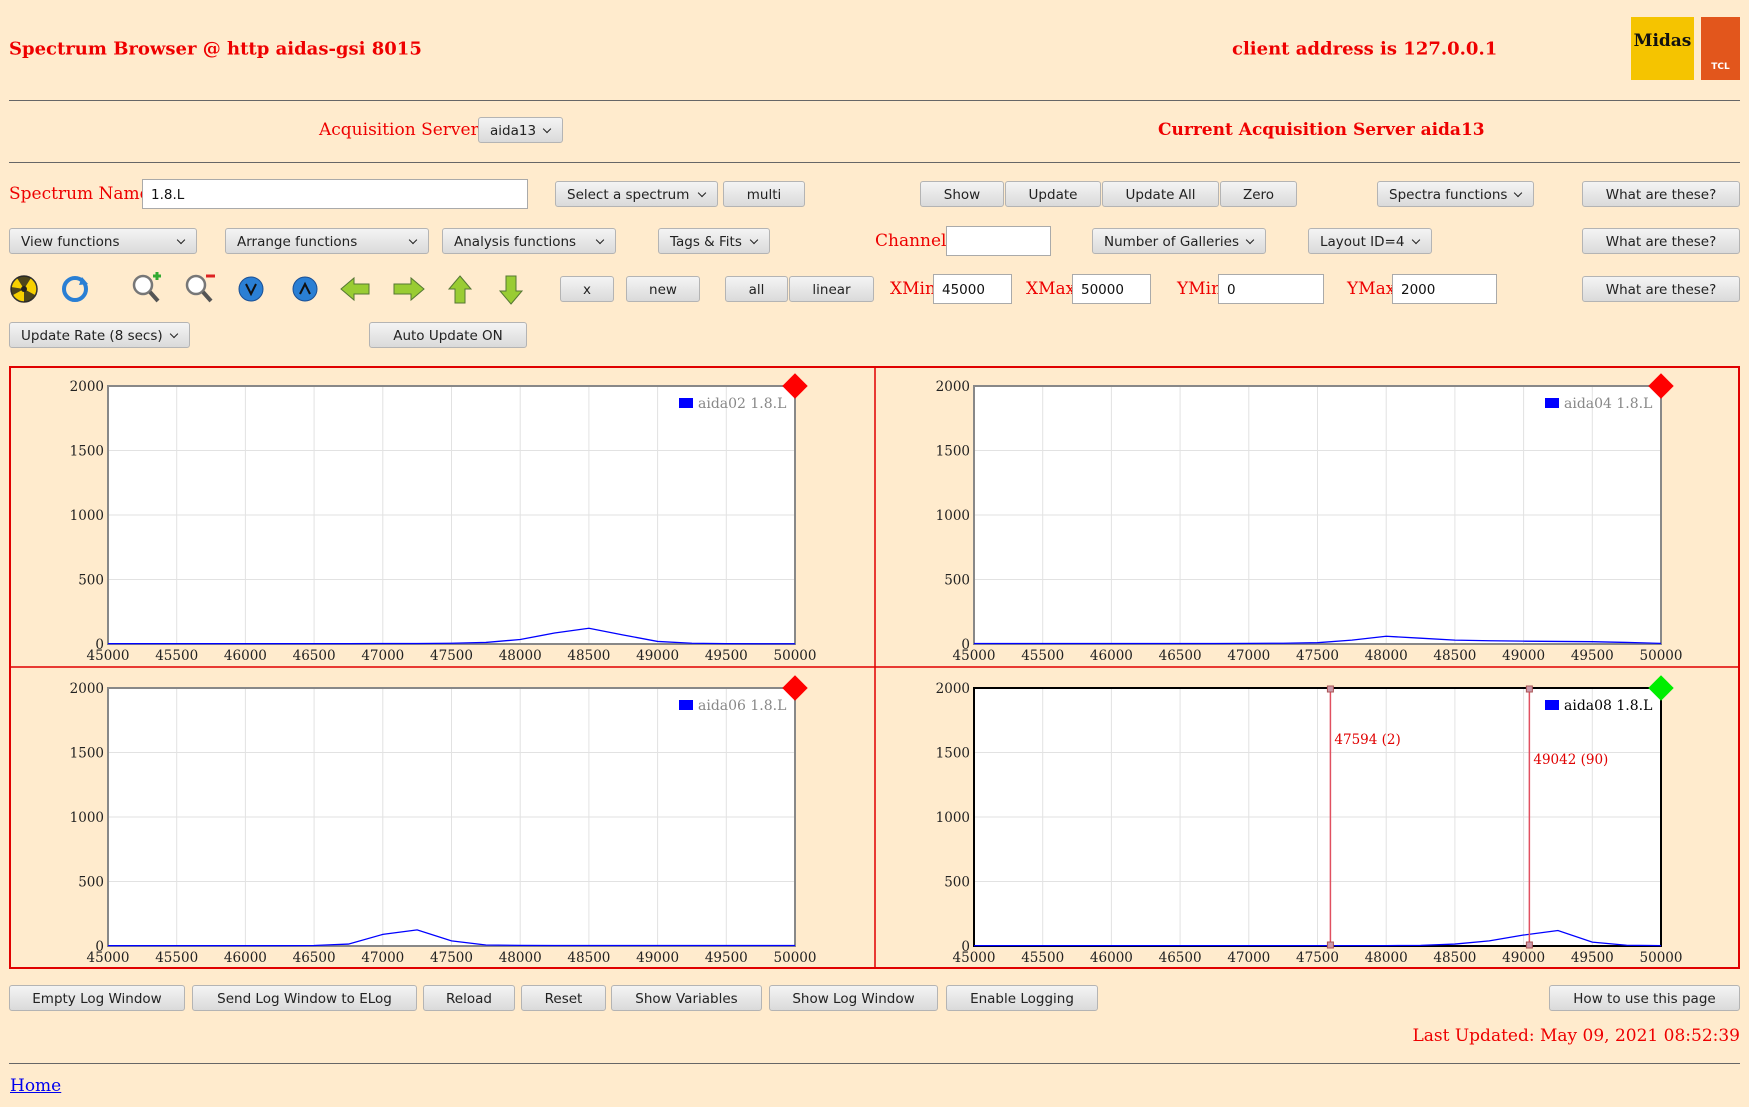 The image size is (1749, 1107). What do you see at coordinates (24, 289) in the screenshot?
I see `radiation-icon` at bounding box center [24, 289].